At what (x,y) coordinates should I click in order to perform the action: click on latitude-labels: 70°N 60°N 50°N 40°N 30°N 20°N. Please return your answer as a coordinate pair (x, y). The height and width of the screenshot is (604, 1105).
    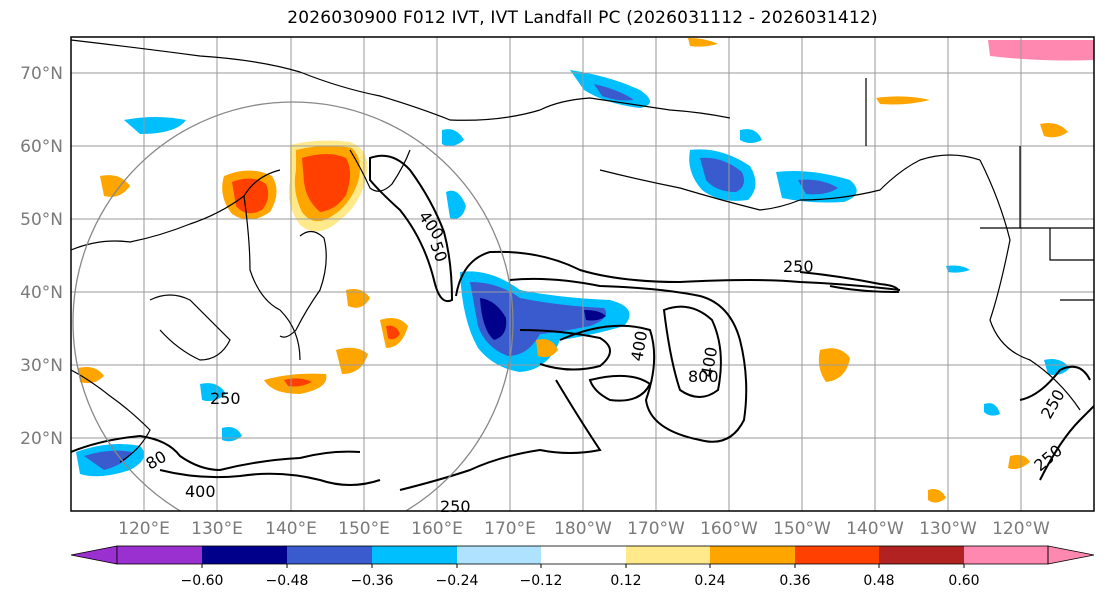
    Looking at the image, I should click on (41, 256).